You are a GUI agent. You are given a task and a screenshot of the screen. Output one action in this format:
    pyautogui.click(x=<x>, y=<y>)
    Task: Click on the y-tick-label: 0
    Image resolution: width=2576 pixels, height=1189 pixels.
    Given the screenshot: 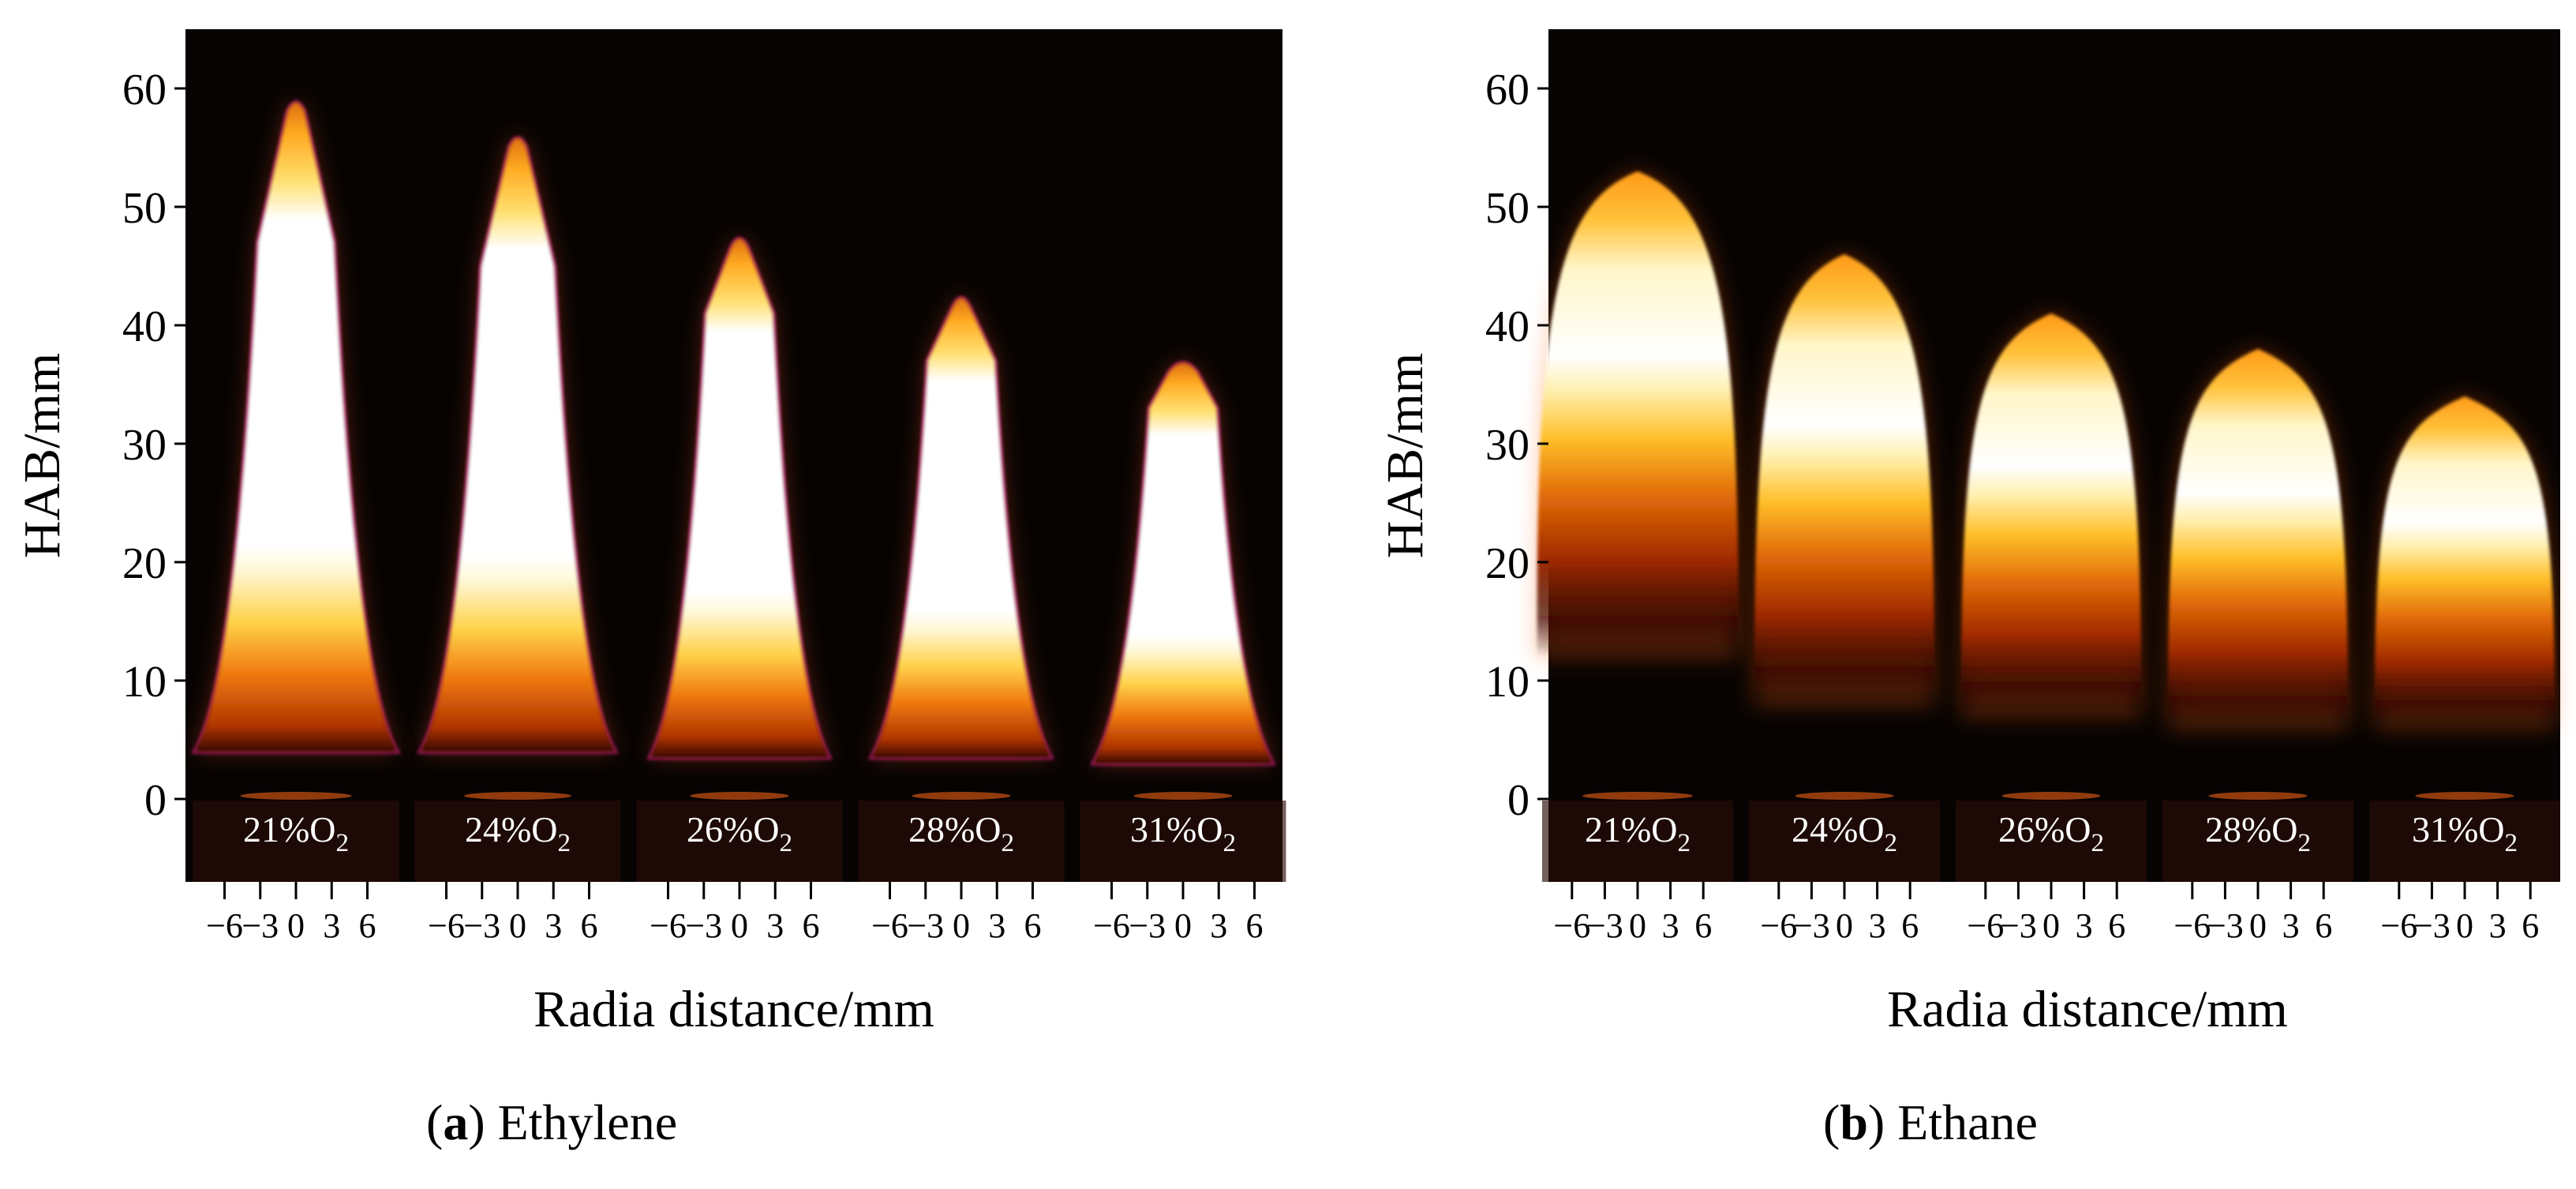 What is the action you would take?
    pyautogui.click(x=1518, y=800)
    